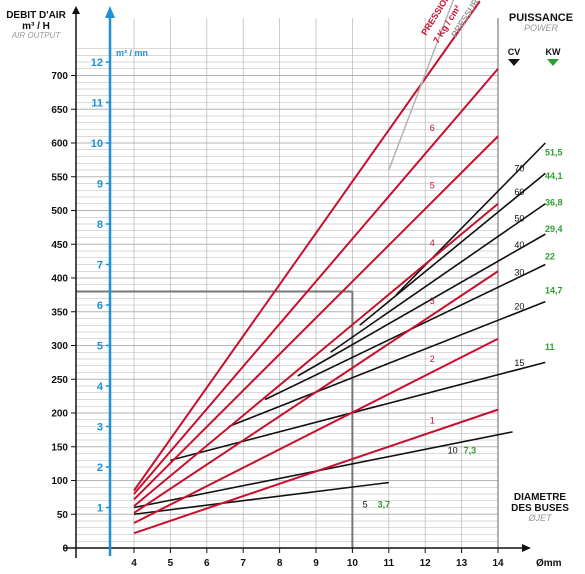  Describe the element at coordinates (553, 62) in the screenshot. I see `kw-arrow-icon` at that location.